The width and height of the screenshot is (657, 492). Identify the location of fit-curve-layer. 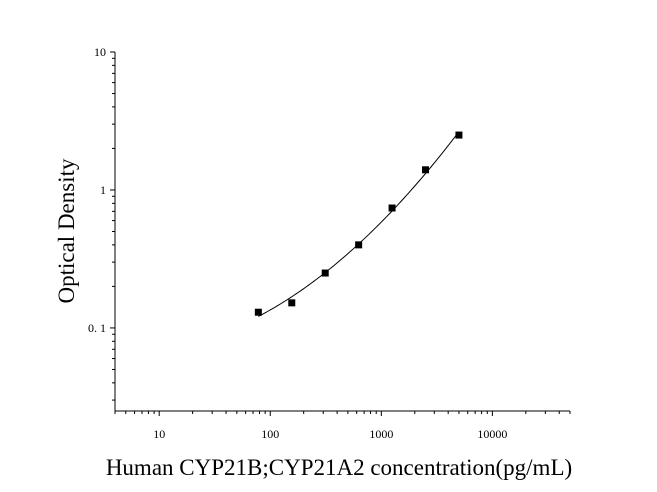
(359, 224).